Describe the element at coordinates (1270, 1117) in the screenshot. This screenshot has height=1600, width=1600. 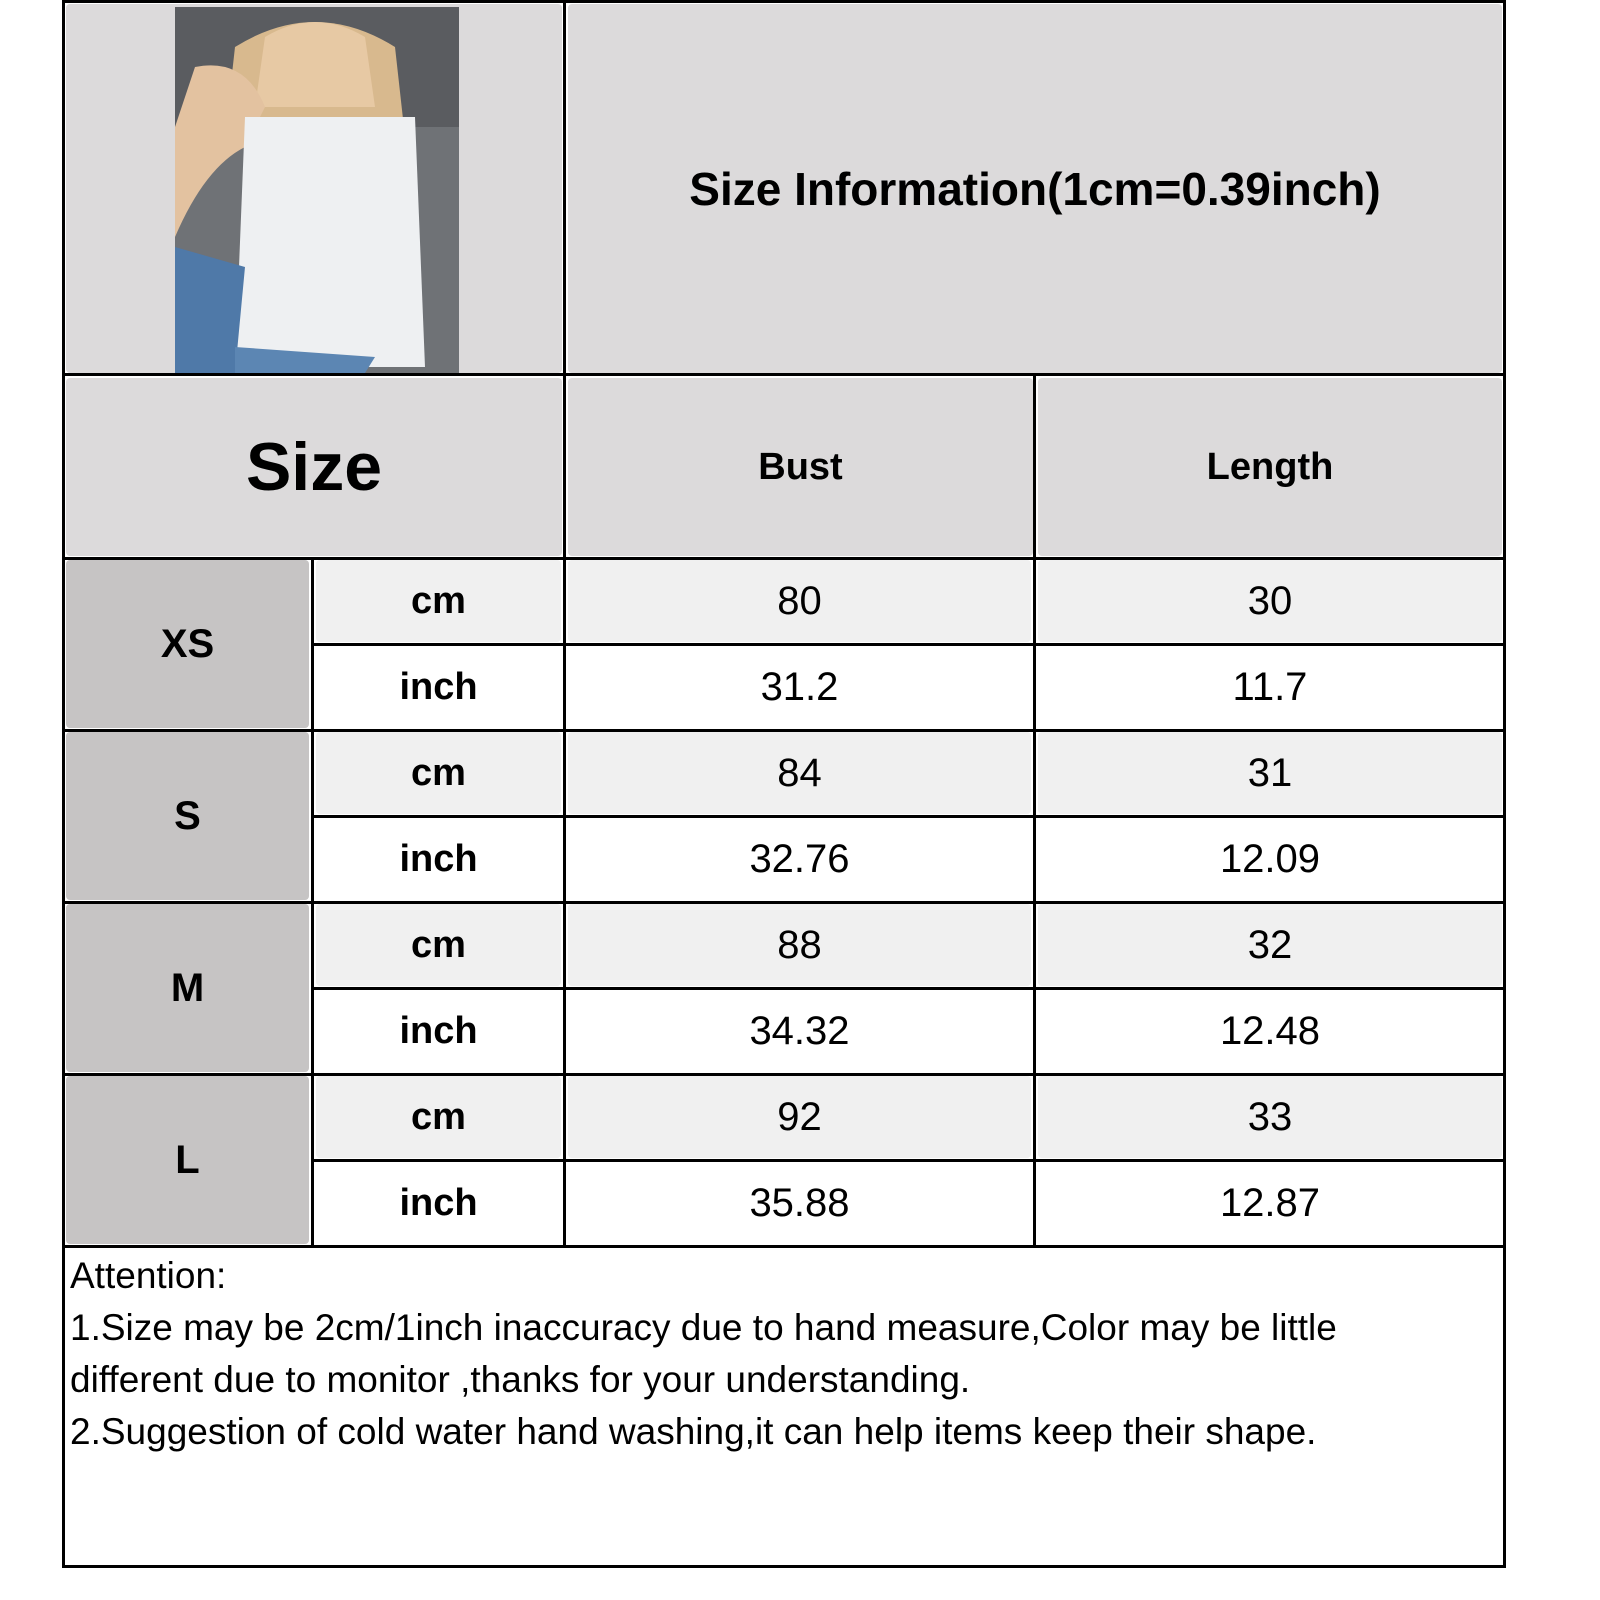
I see `length-value: 33` at that location.